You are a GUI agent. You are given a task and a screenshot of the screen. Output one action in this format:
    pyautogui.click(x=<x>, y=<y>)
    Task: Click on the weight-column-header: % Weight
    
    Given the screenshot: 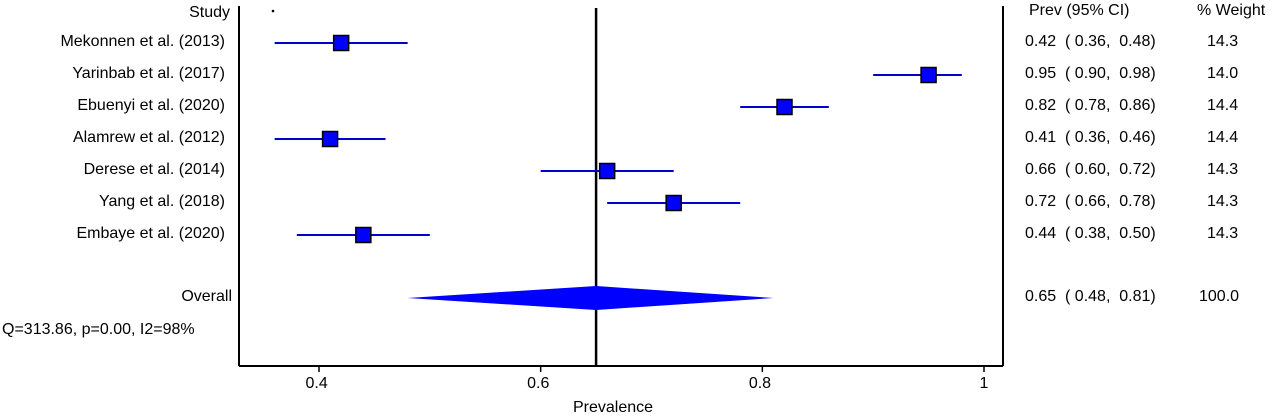 What is the action you would take?
    pyautogui.click(x=1231, y=10)
    